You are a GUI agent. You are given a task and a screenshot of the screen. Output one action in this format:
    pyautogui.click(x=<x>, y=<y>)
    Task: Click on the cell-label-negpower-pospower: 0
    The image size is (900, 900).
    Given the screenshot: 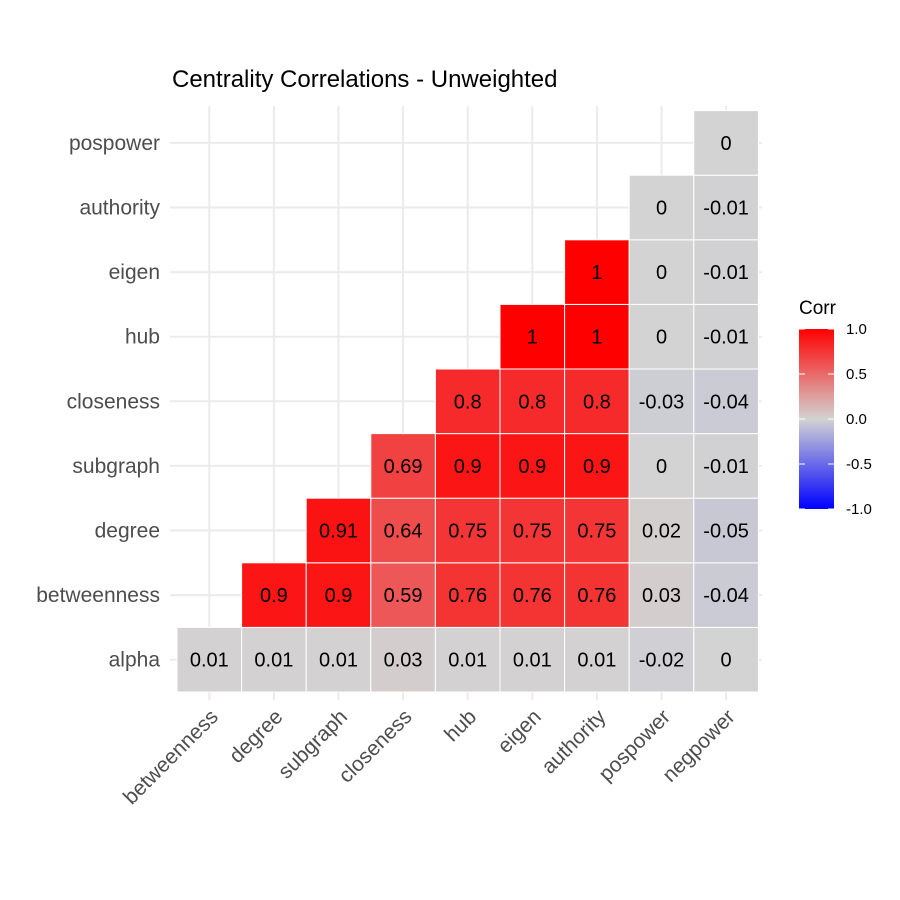 What is the action you would take?
    pyautogui.click(x=726, y=144)
    